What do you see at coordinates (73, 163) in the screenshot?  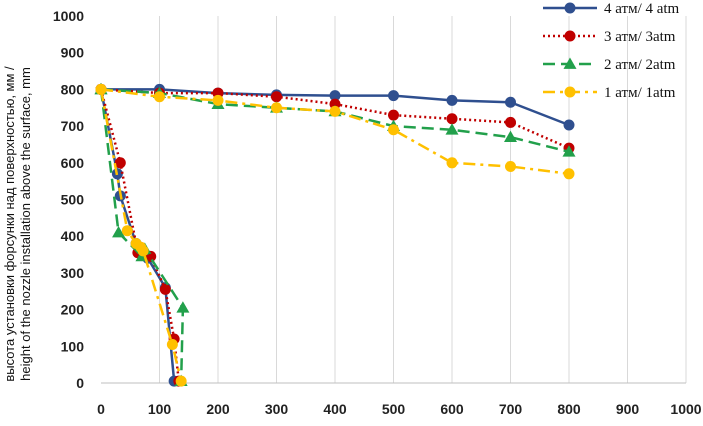 I see `y-tick-label: 600` at bounding box center [73, 163].